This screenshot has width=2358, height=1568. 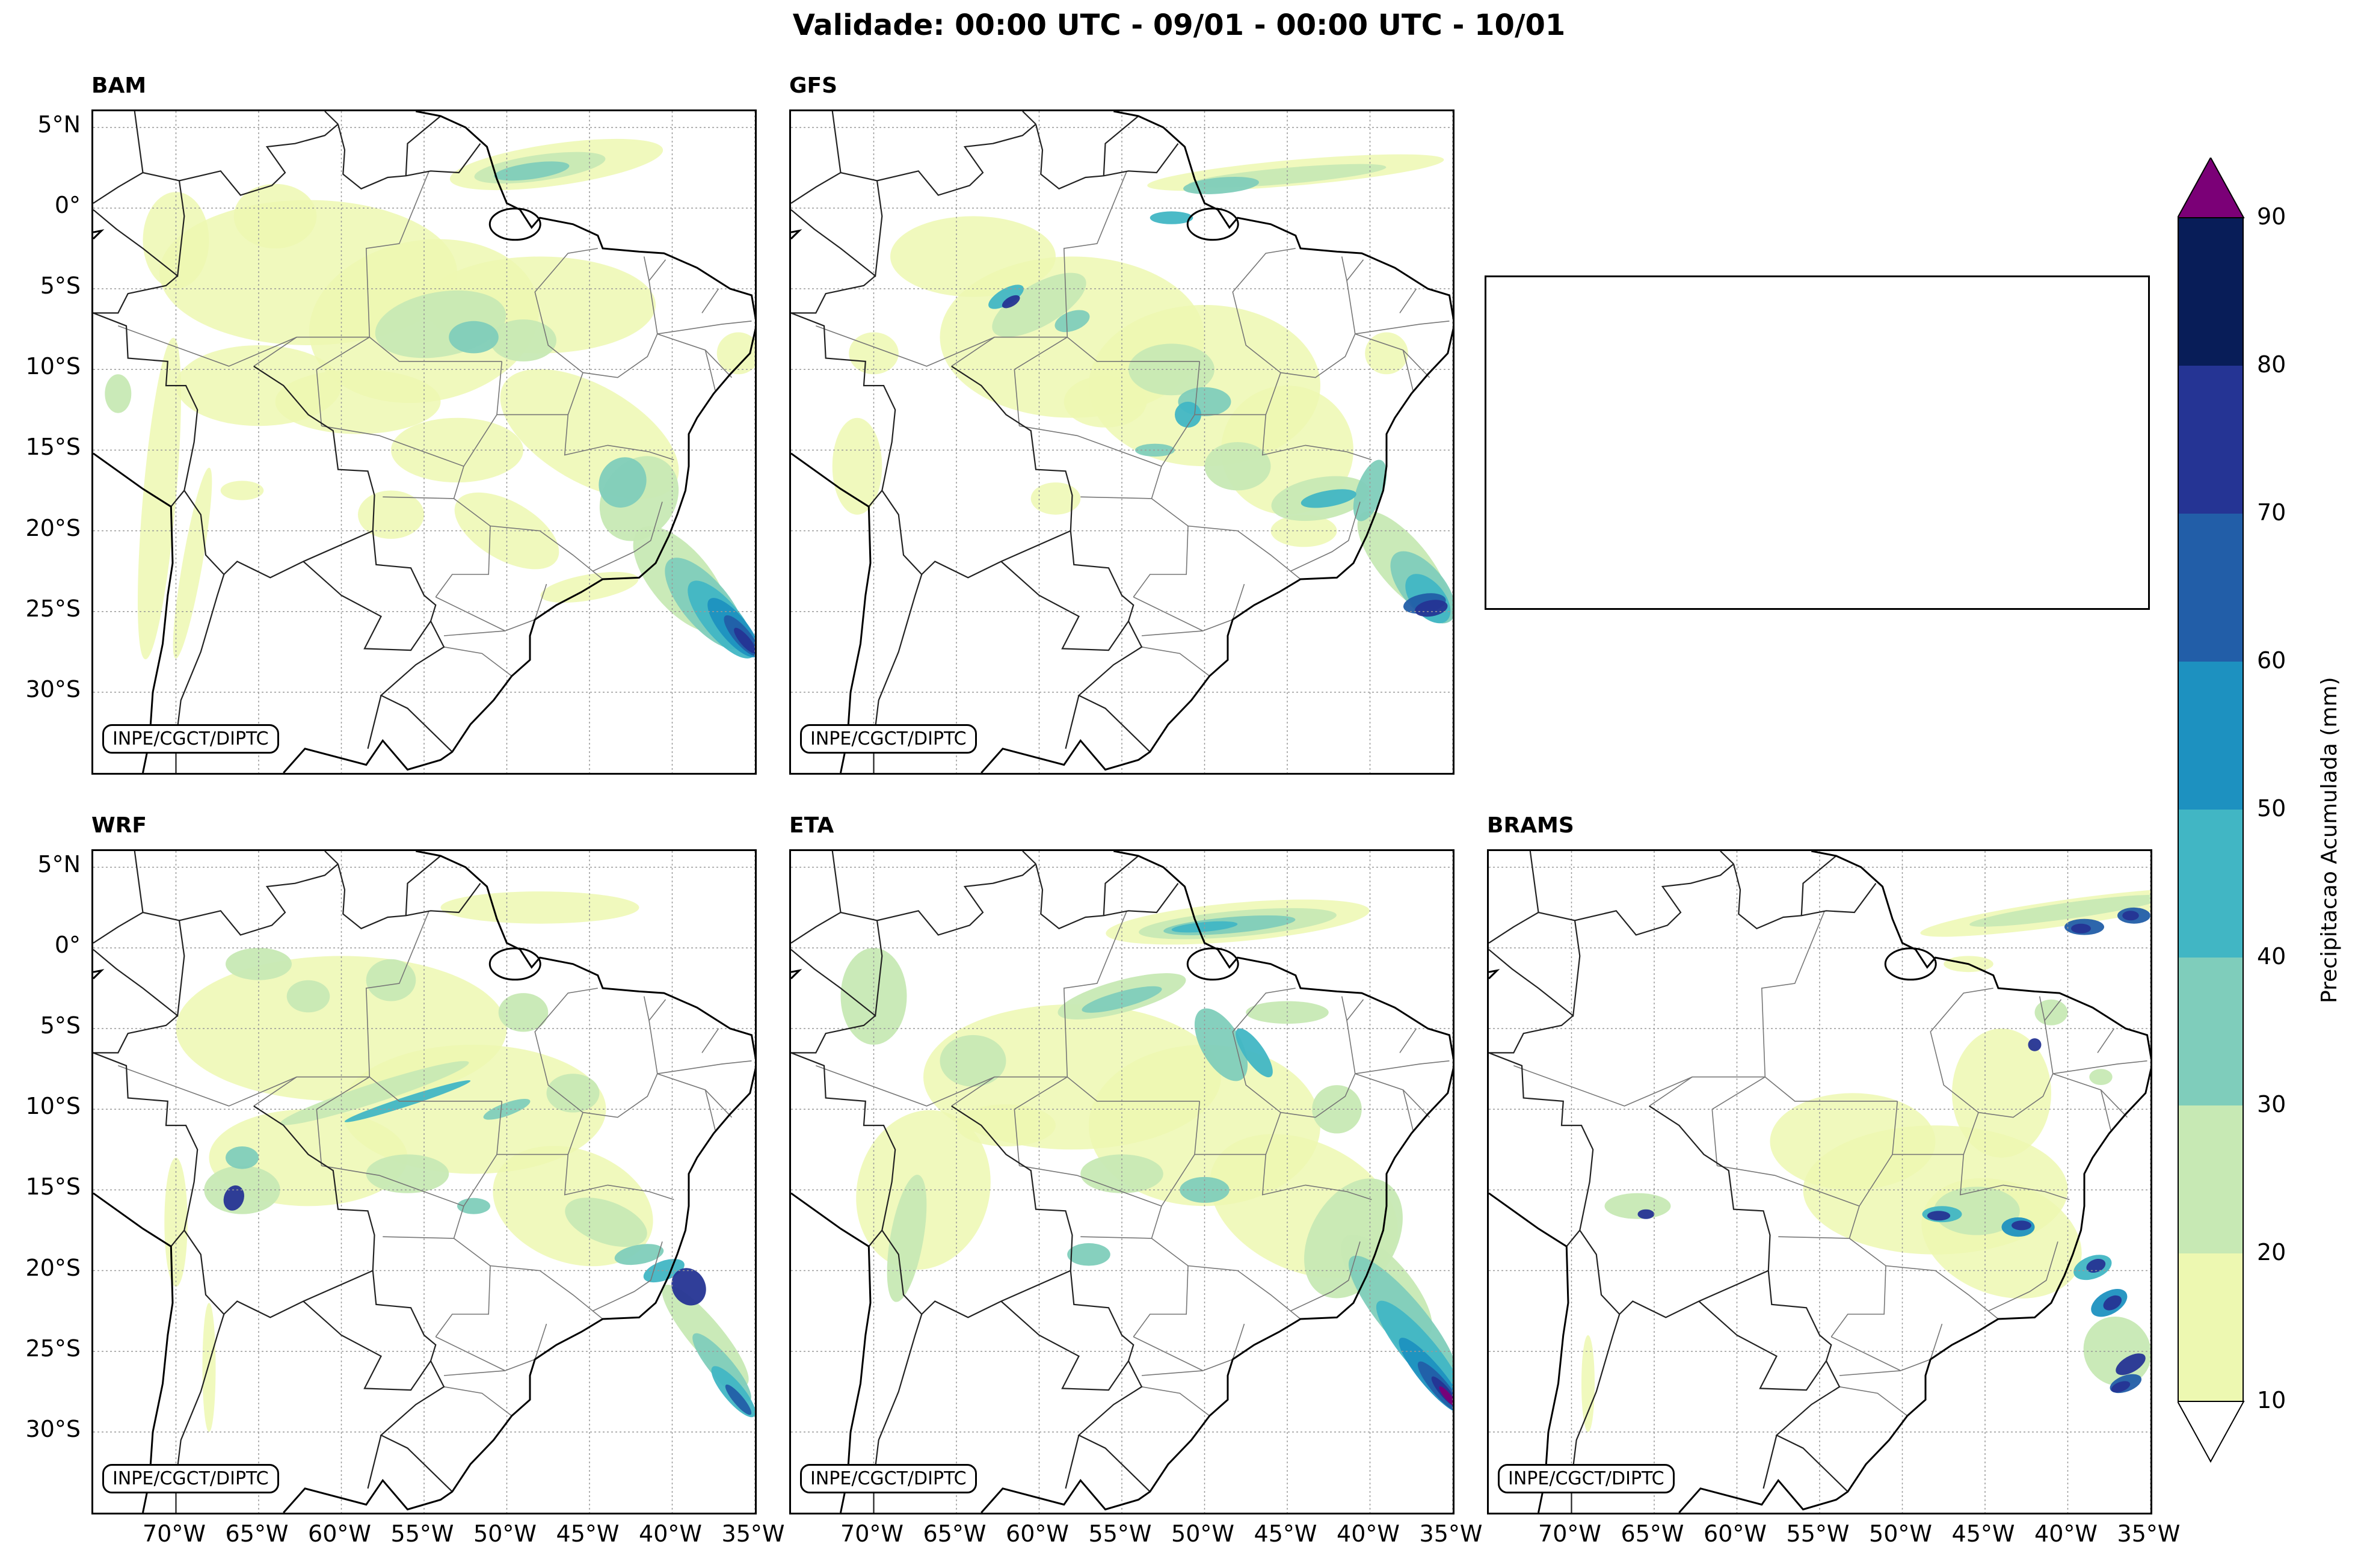 What do you see at coordinates (588, 1534) in the screenshot?
I see `lon-tick-label: 45°W` at bounding box center [588, 1534].